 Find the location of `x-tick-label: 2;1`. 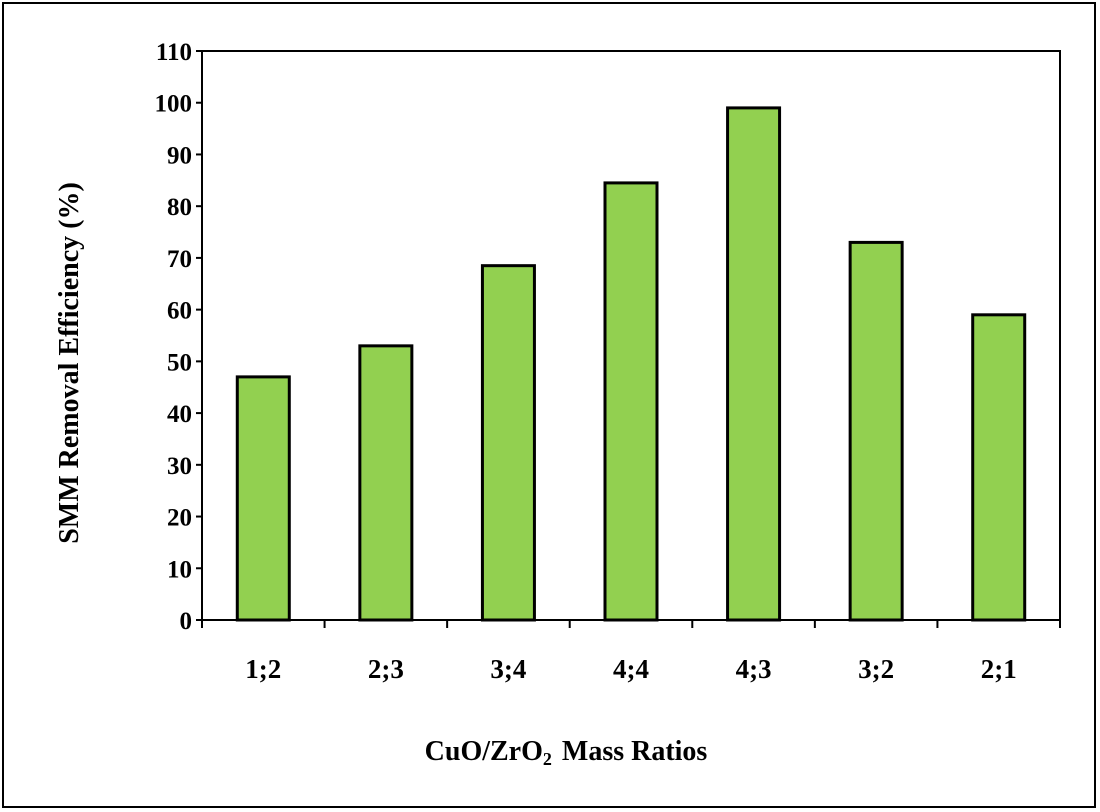

x-tick-label: 2;1 is located at coordinates (999, 669).